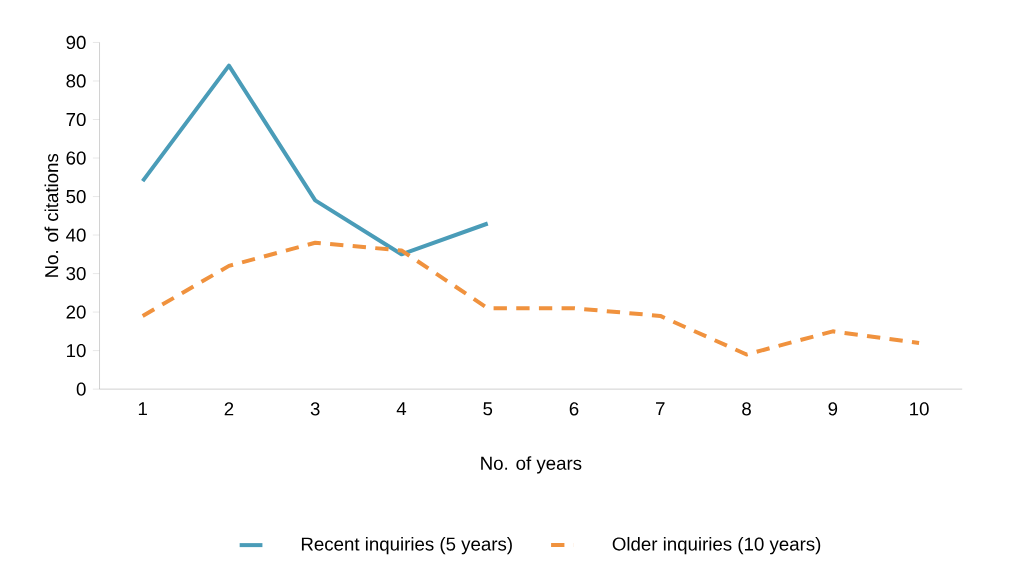 Image resolution: width=1022 pixels, height=581 pixels. What do you see at coordinates (81, 389) in the screenshot?
I see `y-tick-label: 0` at bounding box center [81, 389].